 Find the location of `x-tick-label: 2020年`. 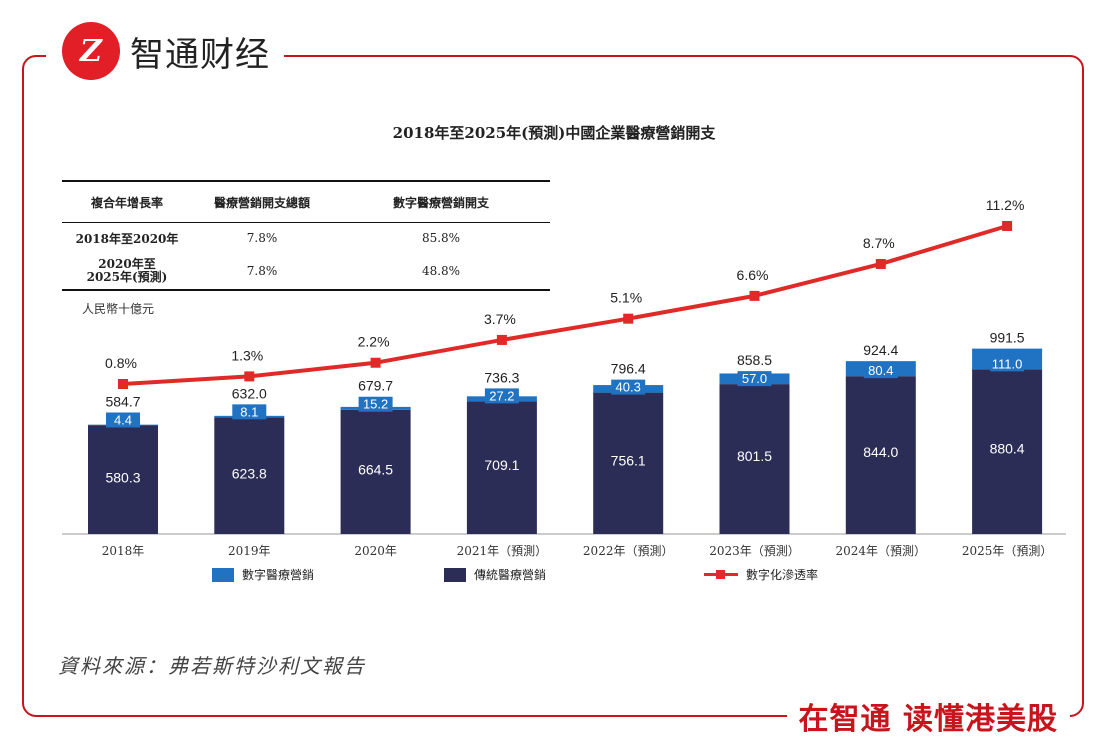

x-tick-label: 2020年 is located at coordinates (375, 551).